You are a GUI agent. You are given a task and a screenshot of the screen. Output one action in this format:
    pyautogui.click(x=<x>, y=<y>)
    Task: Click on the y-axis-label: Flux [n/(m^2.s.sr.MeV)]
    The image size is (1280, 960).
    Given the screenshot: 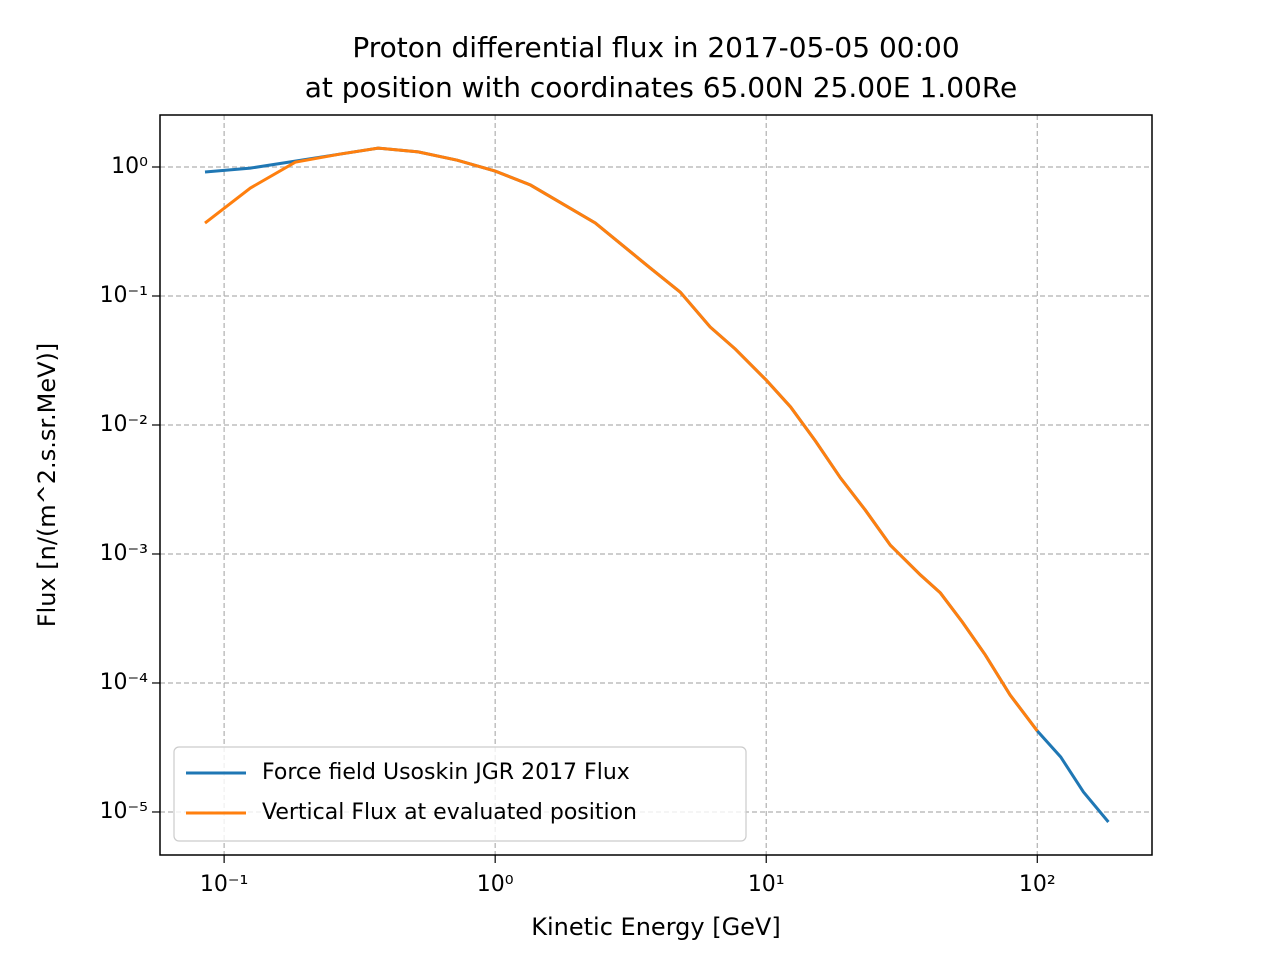 What is the action you would take?
    pyautogui.click(x=47, y=485)
    